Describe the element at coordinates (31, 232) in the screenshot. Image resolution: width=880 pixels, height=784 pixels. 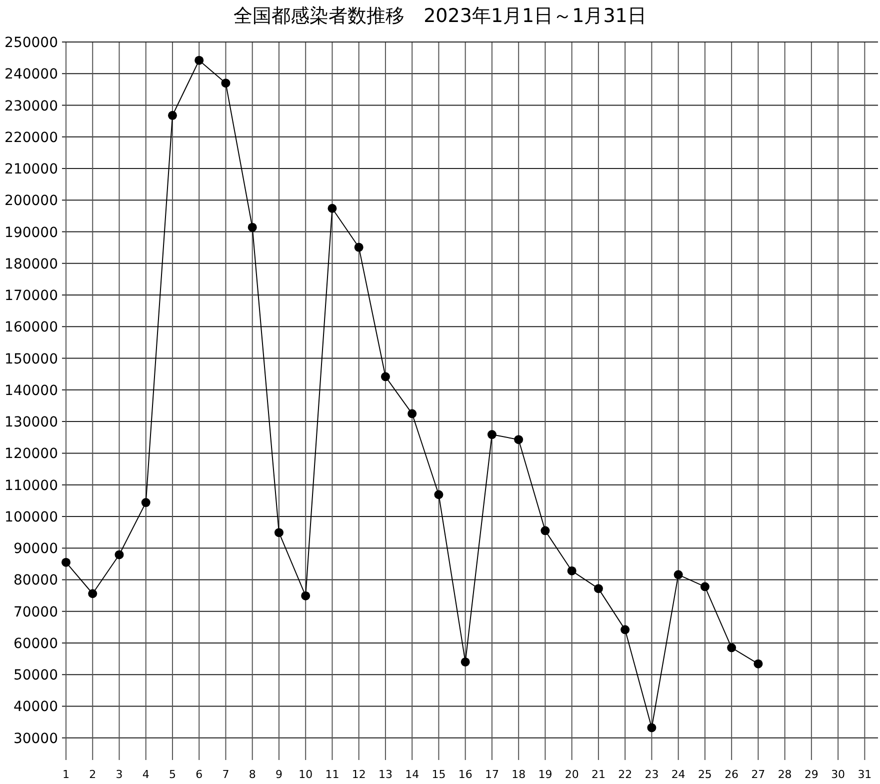
I see `y-tick-label: 190000` at that location.